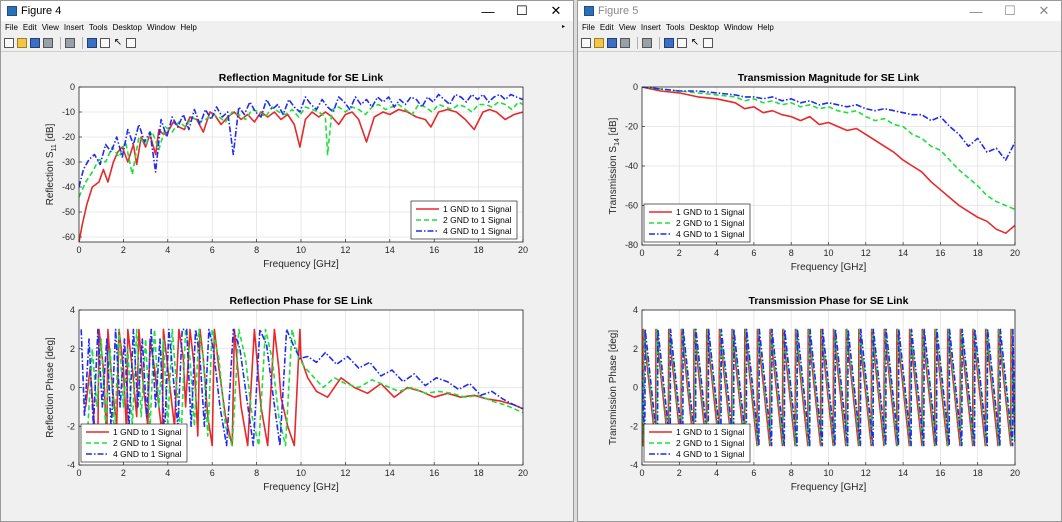  What do you see at coordinates (54, 147) in the screenshot?
I see `y-label-subscript: 11` at bounding box center [54, 147].